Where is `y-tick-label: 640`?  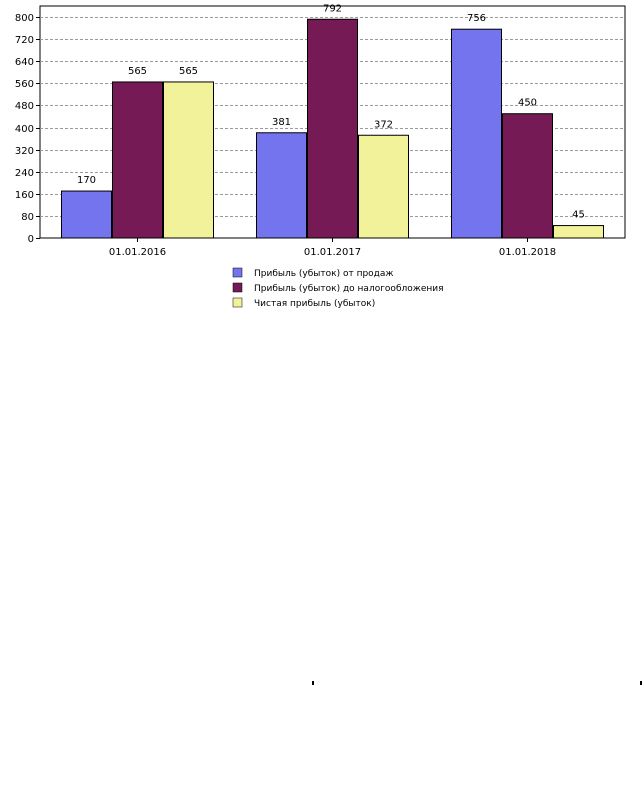
y-tick-label: 640 is located at coordinates (24, 62).